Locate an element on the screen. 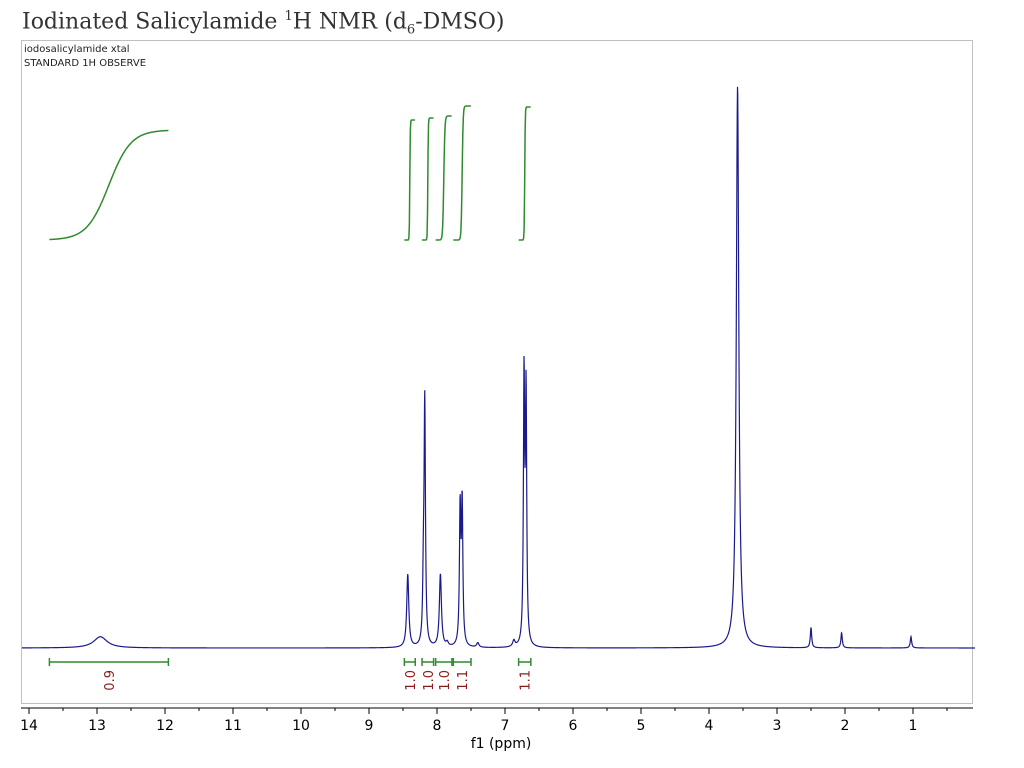 Image resolution: width=1024 pixels, height=768 pixels. x-axis: 14 13 12 11 10 9 8 7 6 5 4 3 2 1 f1 (ppm) is located at coordinates (496, 729).